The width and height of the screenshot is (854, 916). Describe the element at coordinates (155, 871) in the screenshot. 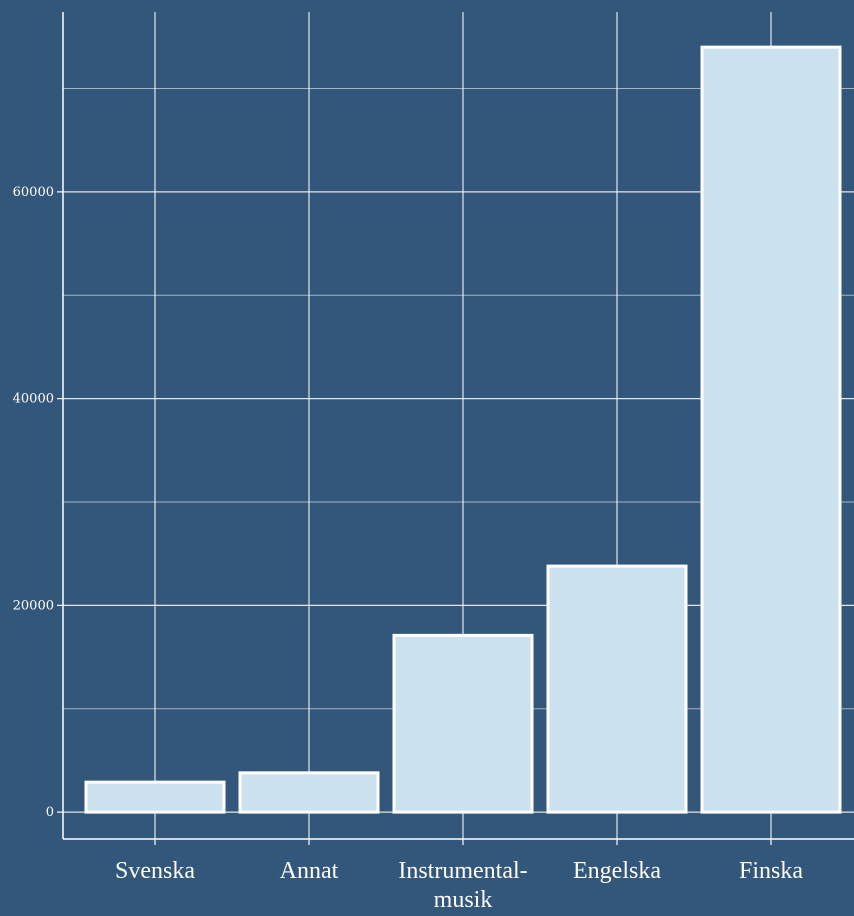

I see `x-tick-label: Svenska` at that location.